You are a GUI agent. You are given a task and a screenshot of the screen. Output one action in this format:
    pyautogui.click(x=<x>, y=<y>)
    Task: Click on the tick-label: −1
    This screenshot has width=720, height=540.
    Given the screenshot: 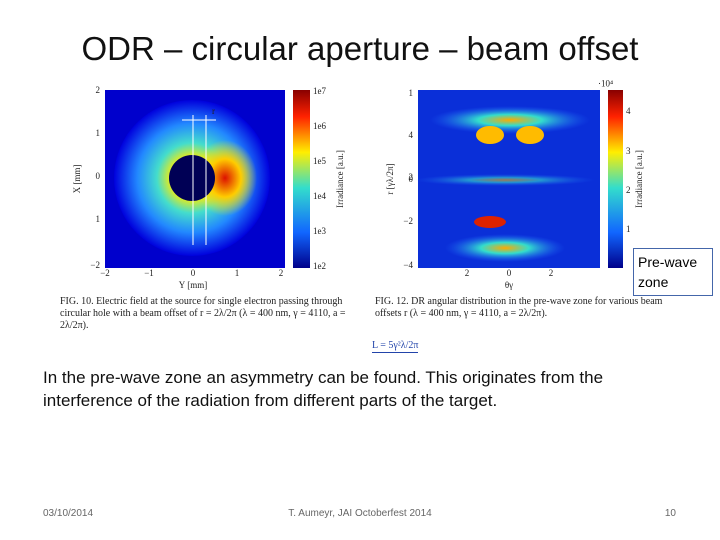 What is the action you would take?
    pyautogui.click(x=149, y=273)
    